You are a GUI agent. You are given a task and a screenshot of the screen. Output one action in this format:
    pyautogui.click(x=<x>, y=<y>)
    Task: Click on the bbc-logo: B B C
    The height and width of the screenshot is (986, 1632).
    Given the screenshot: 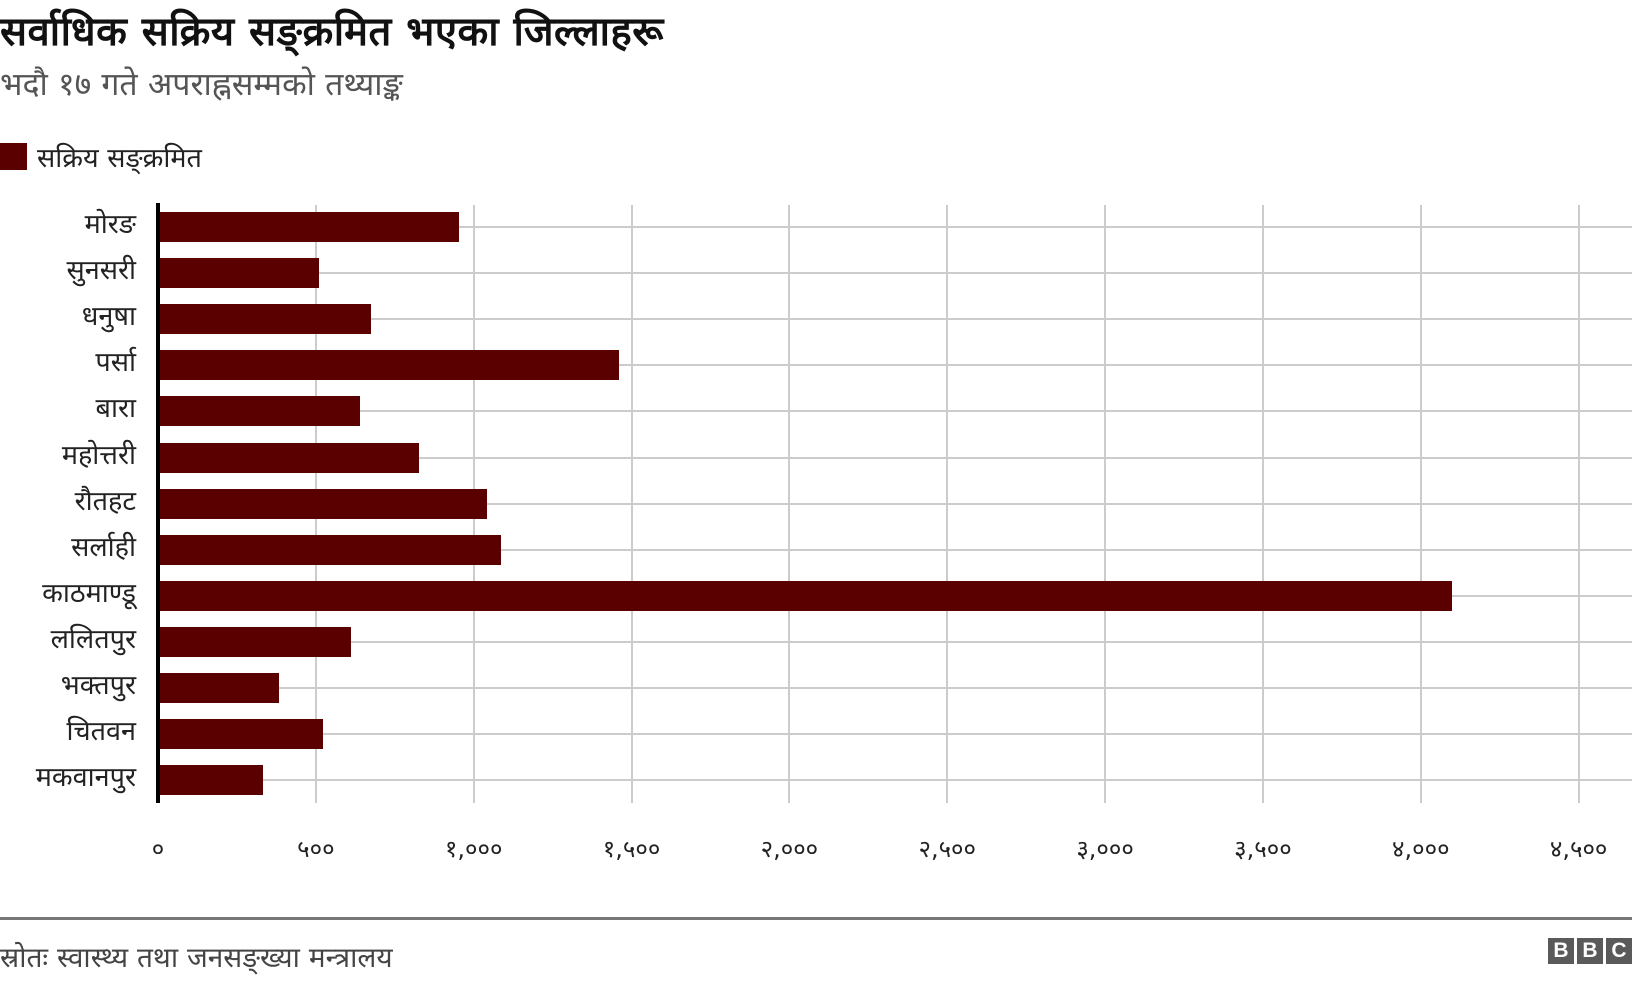 What is the action you would take?
    pyautogui.click(x=1590, y=951)
    